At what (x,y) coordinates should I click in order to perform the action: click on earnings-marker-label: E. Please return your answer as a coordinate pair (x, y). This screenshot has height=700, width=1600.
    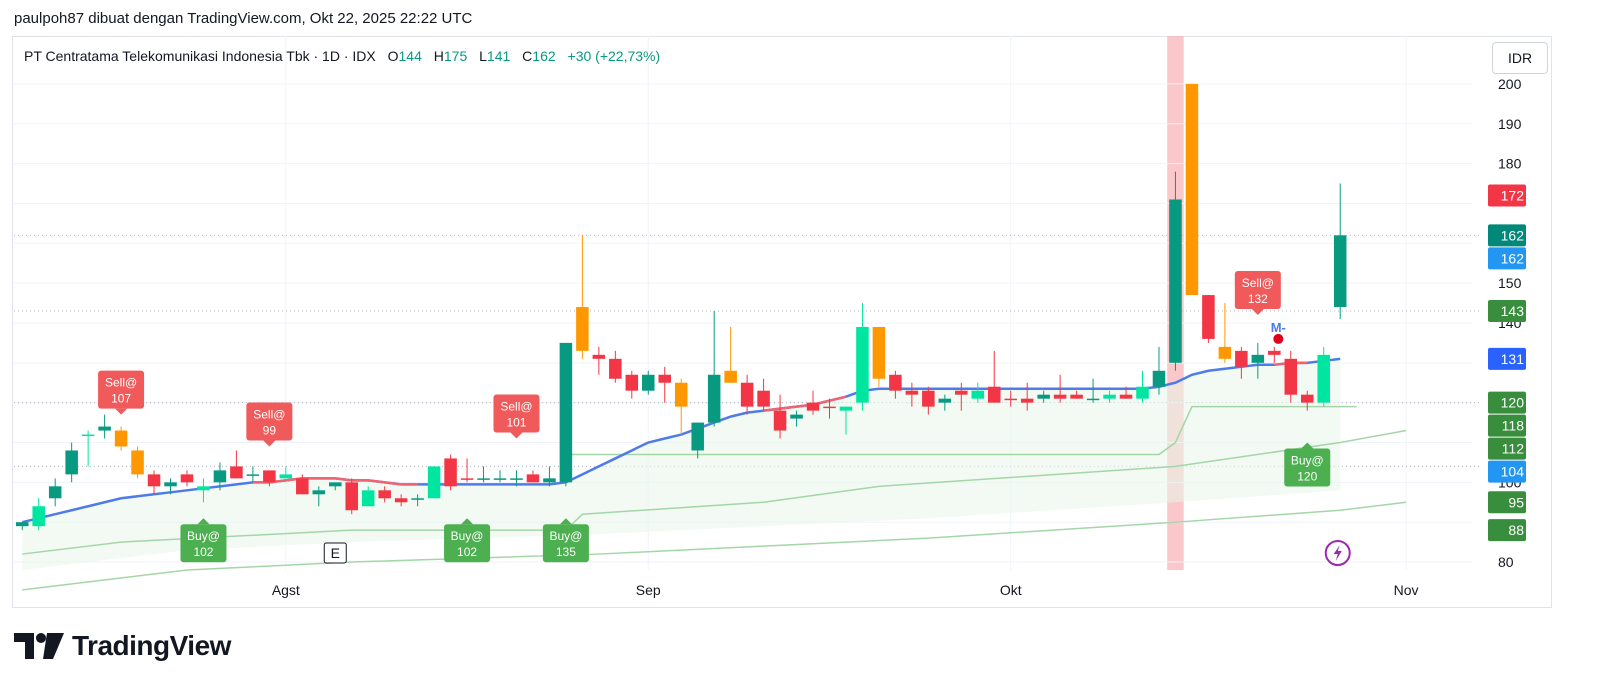
    Looking at the image, I should click on (335, 553).